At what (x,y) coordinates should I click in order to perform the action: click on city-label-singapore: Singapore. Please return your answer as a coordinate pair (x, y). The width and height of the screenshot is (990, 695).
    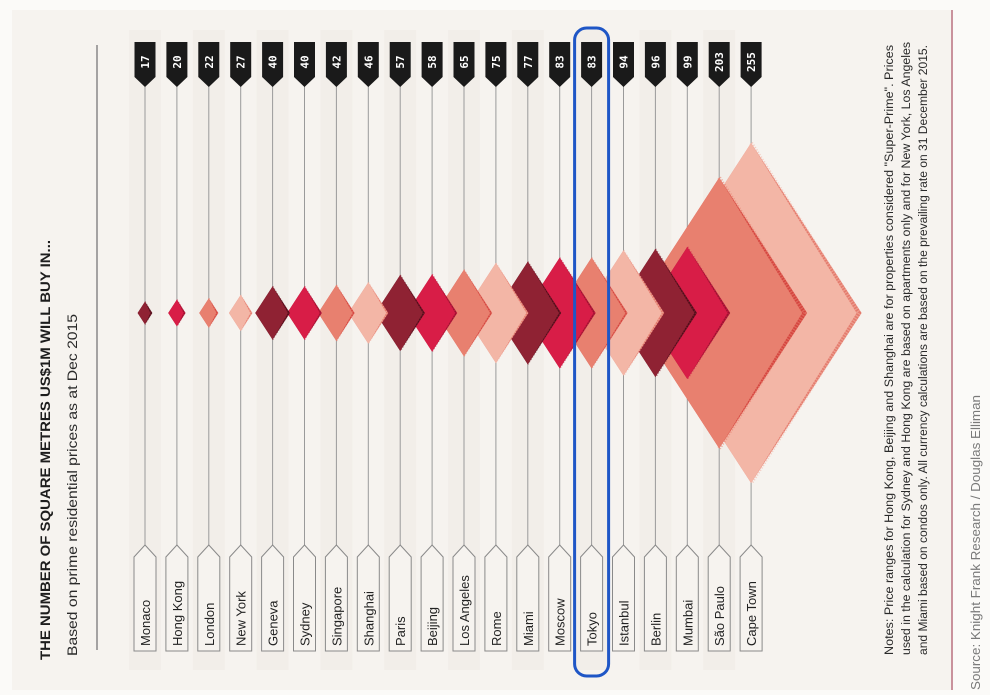
    Looking at the image, I should click on (336, 598).